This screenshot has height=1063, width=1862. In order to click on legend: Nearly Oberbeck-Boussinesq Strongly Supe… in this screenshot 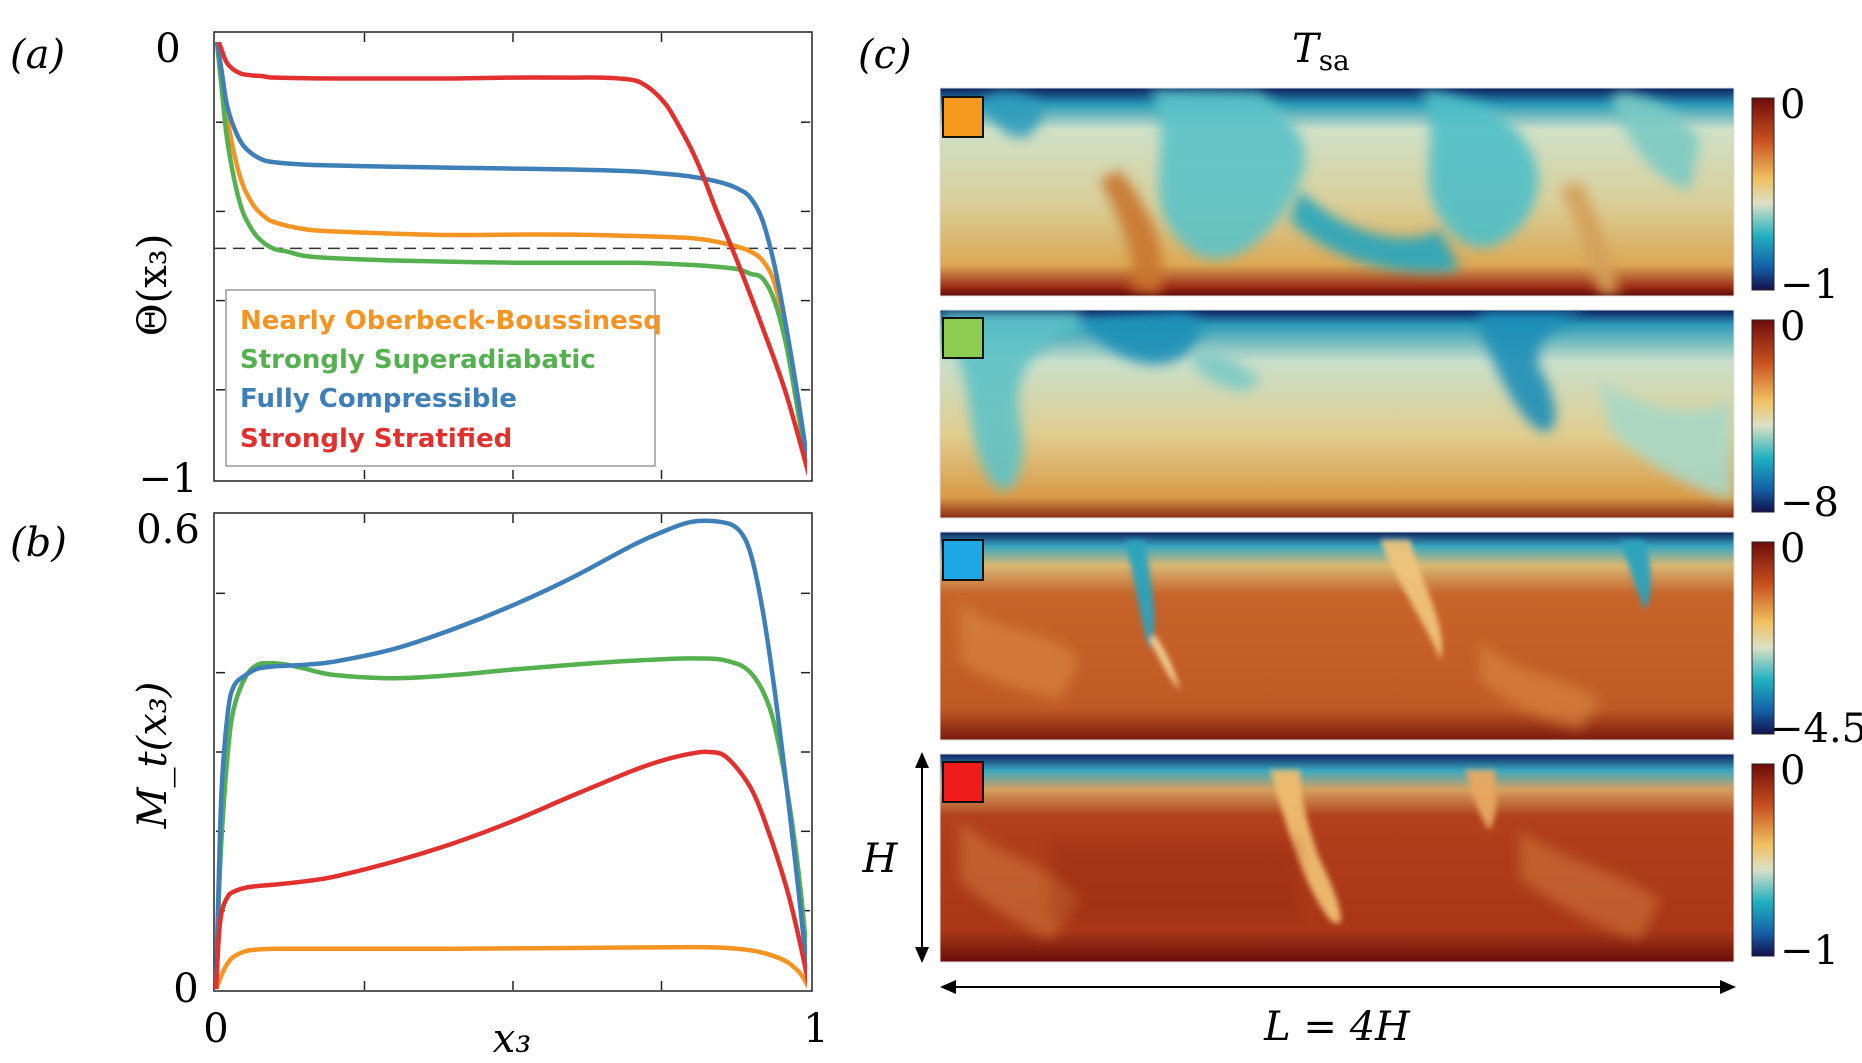, I will do `click(443, 378)`.